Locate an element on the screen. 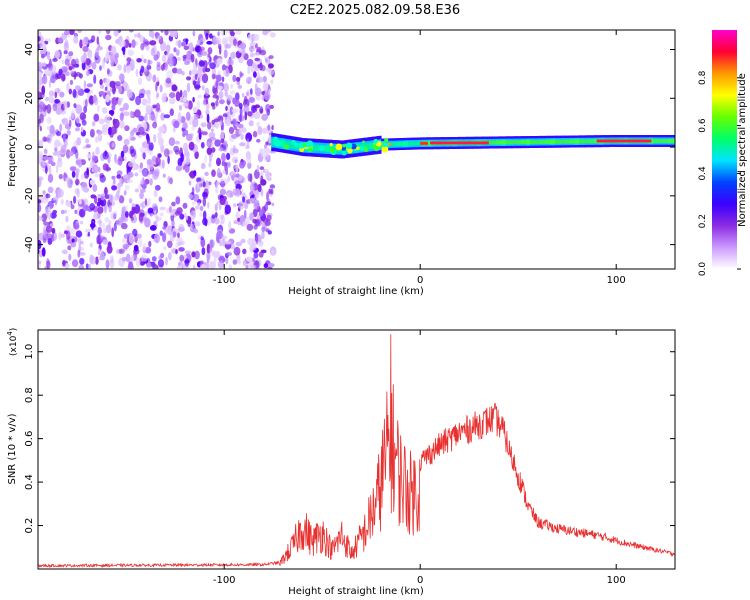  snr-ytick-label: 0.6 is located at coordinates (29, 439).